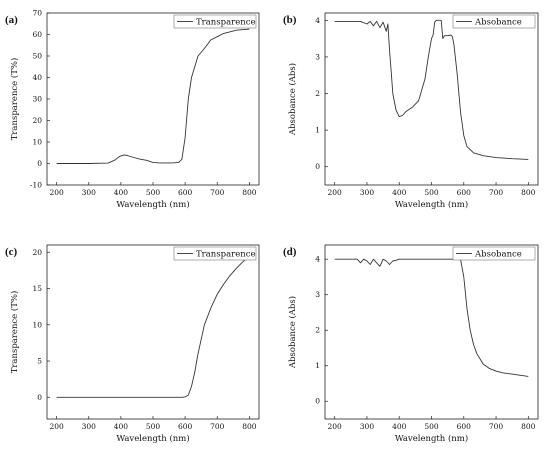 The width and height of the screenshot is (550, 454). What do you see at coordinates (37, 99) in the screenshot?
I see `y-tick-label: 30` at bounding box center [37, 99].